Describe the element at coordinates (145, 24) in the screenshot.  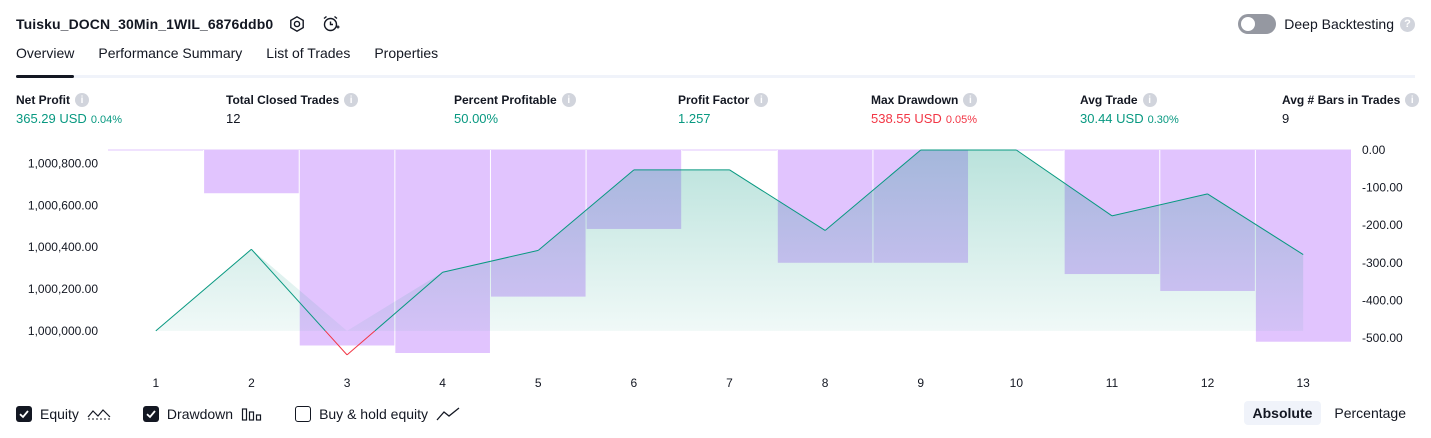
I see `strategy-title: Tuisku_DOCN_30Min_1WIL_6876ddb0` at that location.